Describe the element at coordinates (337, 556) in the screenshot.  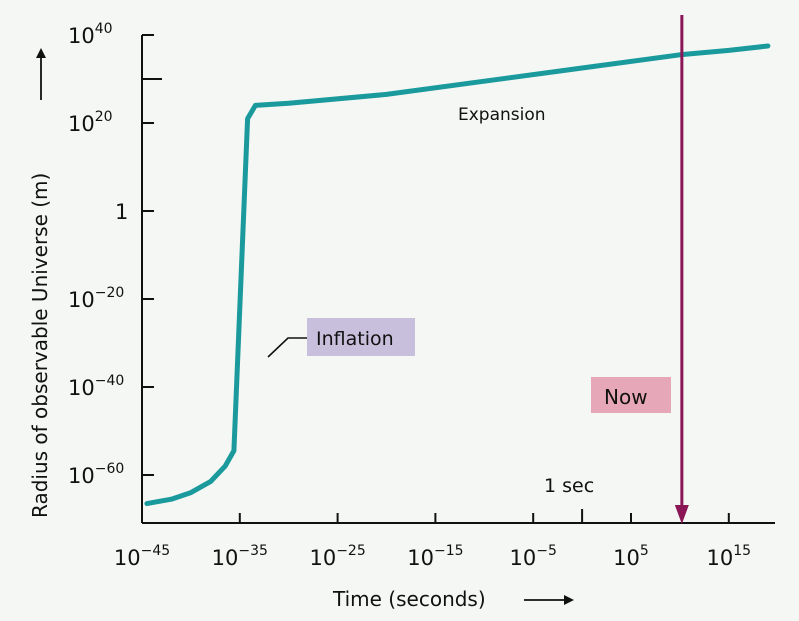
I see `x-tick-label-2: 10⁻²⁵` at that location.